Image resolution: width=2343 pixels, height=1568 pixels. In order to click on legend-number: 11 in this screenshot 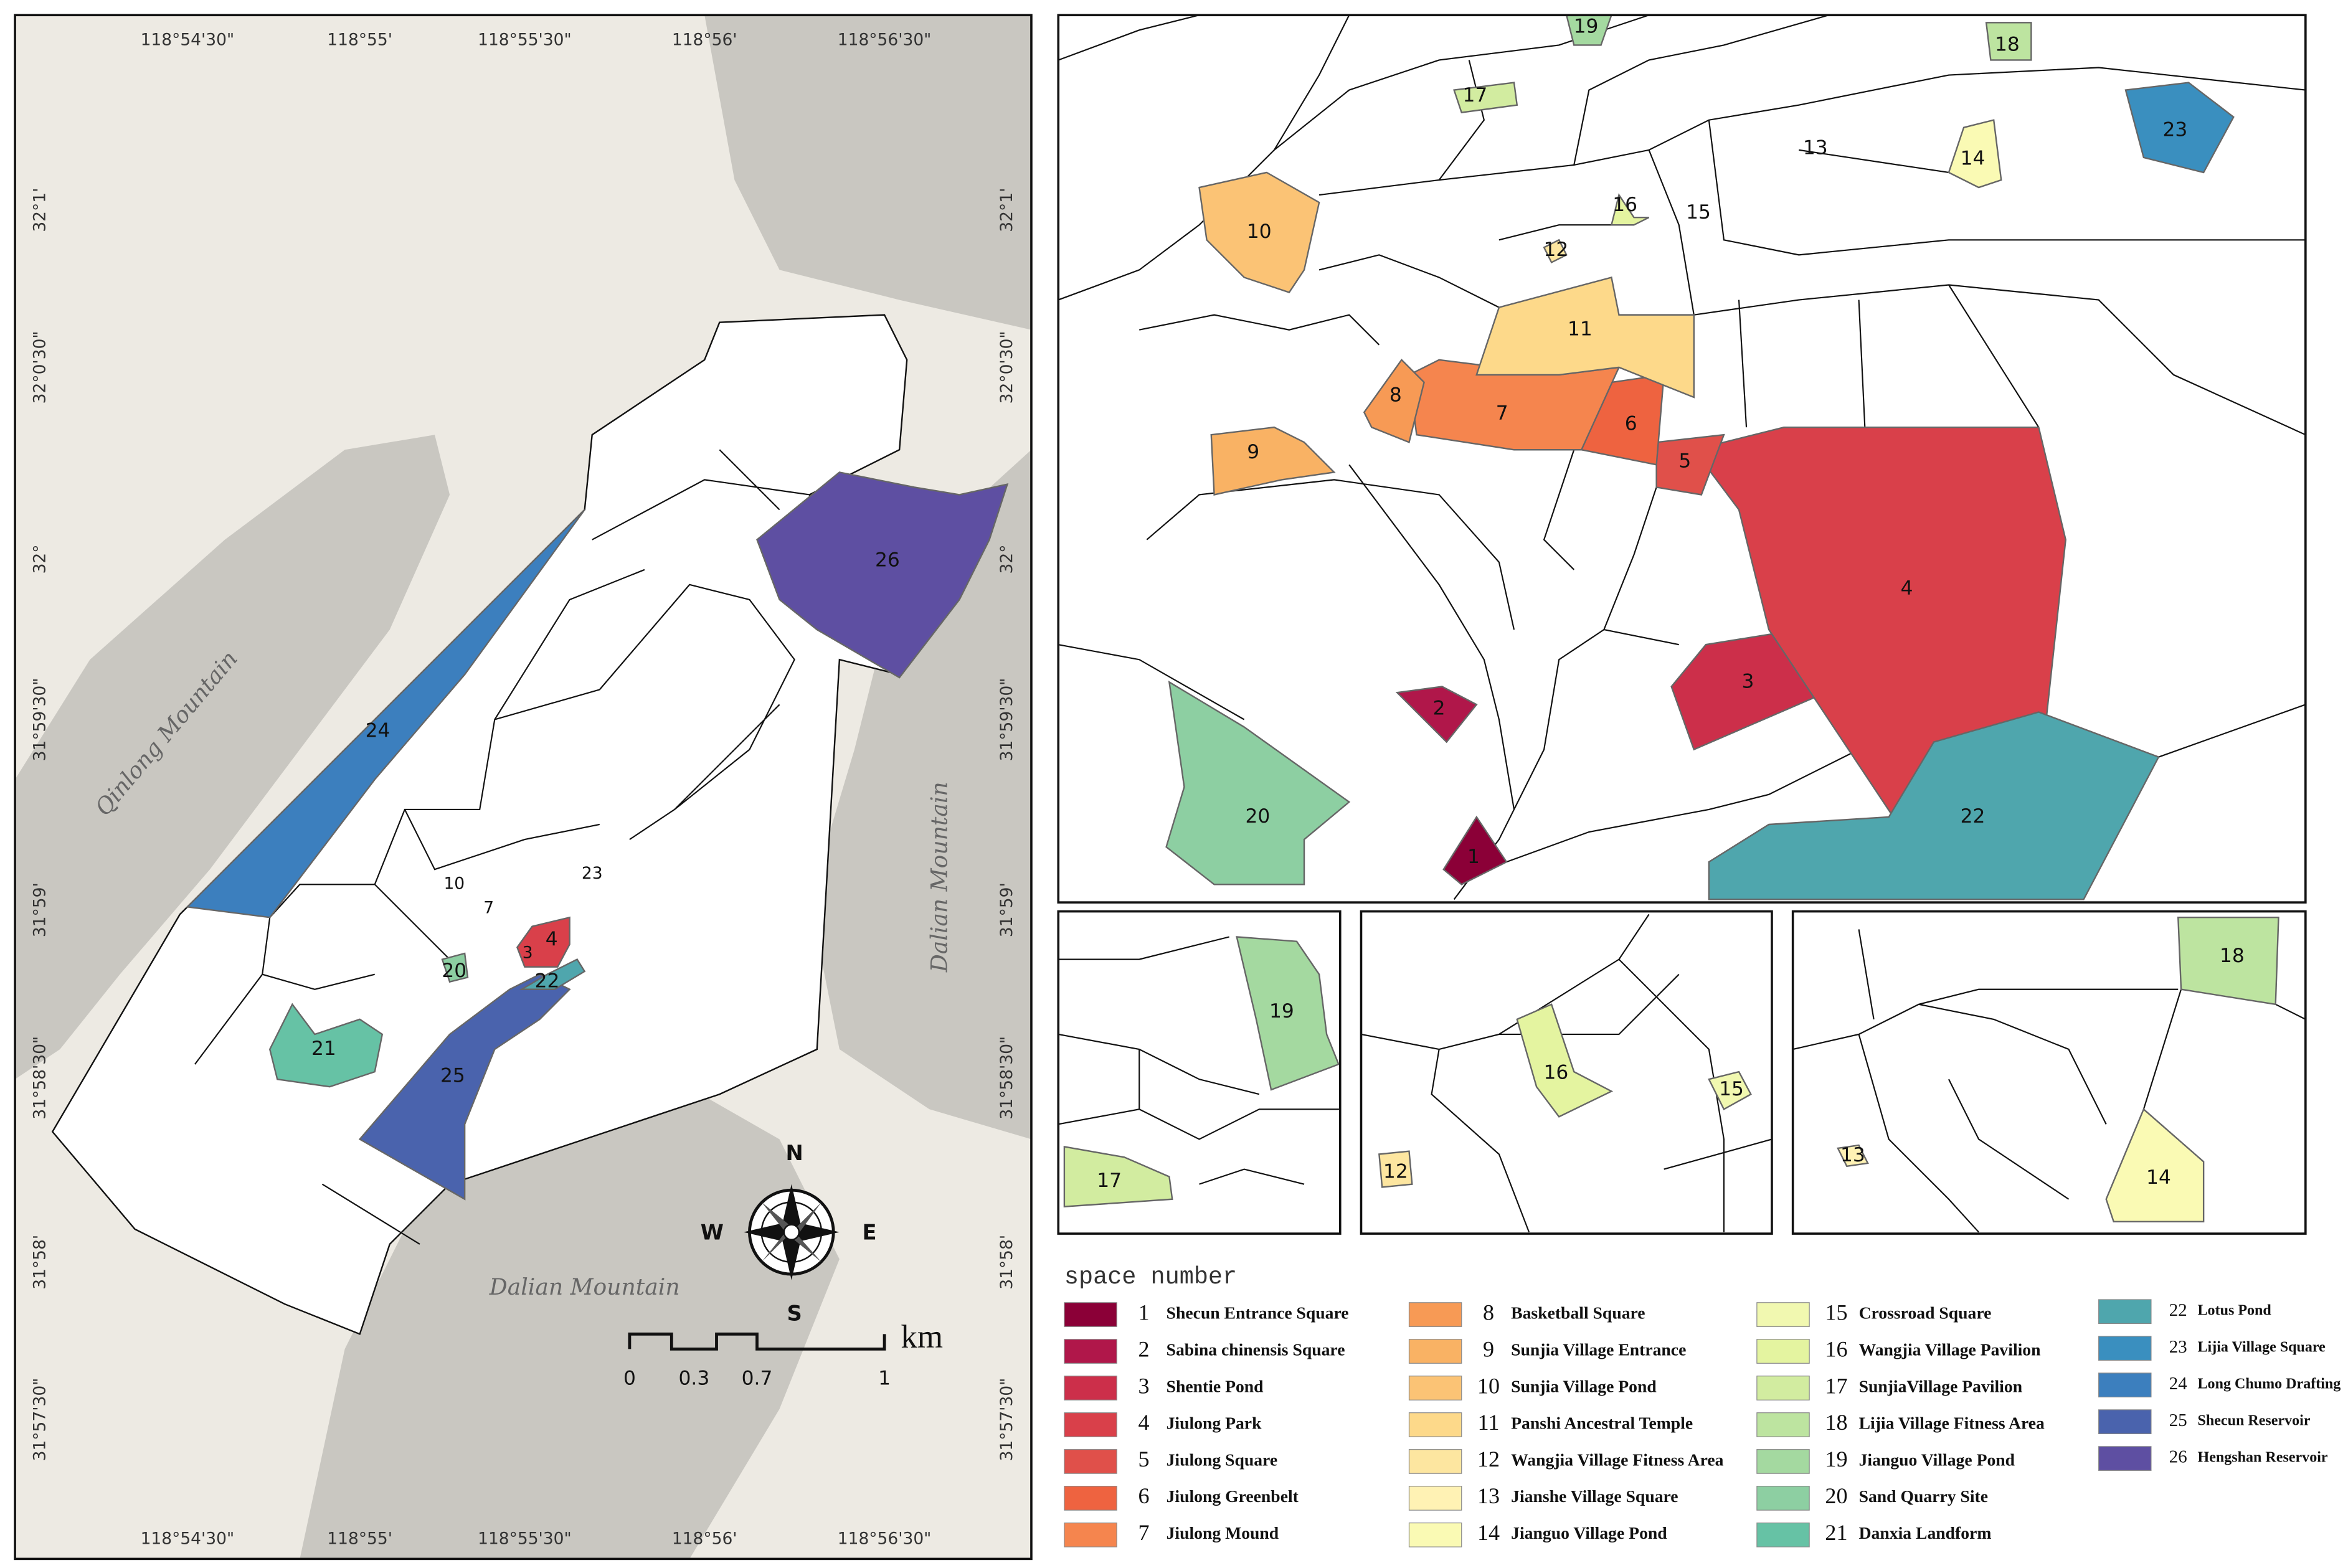, I will do `click(1489, 1422)`.